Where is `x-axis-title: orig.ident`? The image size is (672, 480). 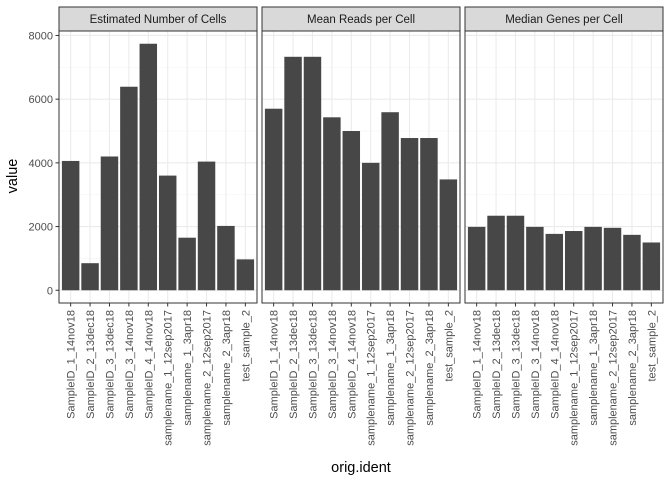
x-axis-title: orig.ident is located at coordinates (361, 468).